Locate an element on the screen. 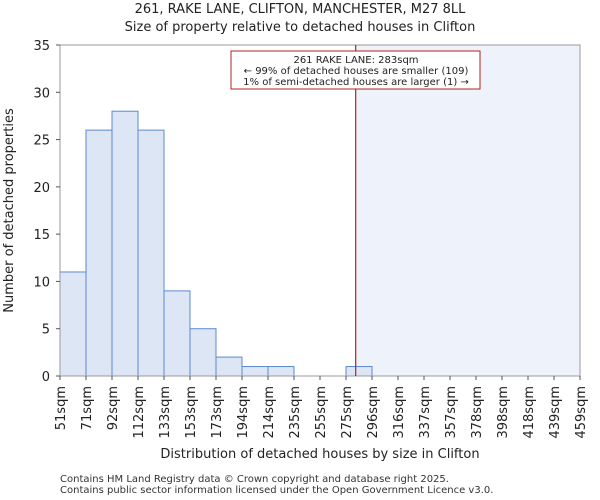  y-tick-label: 35 is located at coordinates (41, 46).